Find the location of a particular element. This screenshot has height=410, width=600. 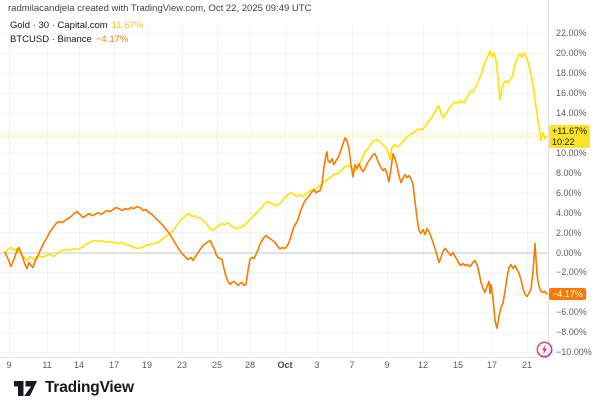

gold-price-badge-value: +11.67% is located at coordinates (570, 131).